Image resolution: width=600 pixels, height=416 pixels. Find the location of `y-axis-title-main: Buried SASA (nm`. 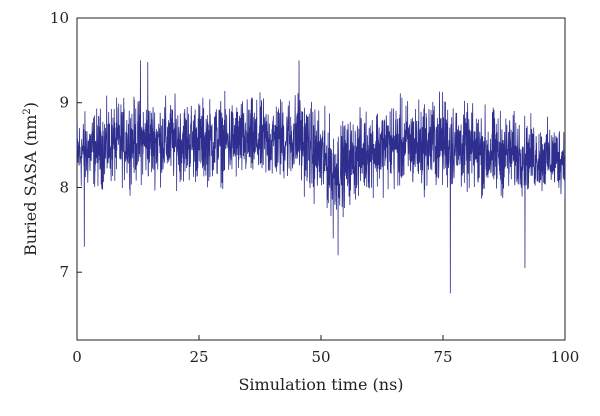

y-axis-title-main: Buried SASA (nm is located at coordinates (30, 185).